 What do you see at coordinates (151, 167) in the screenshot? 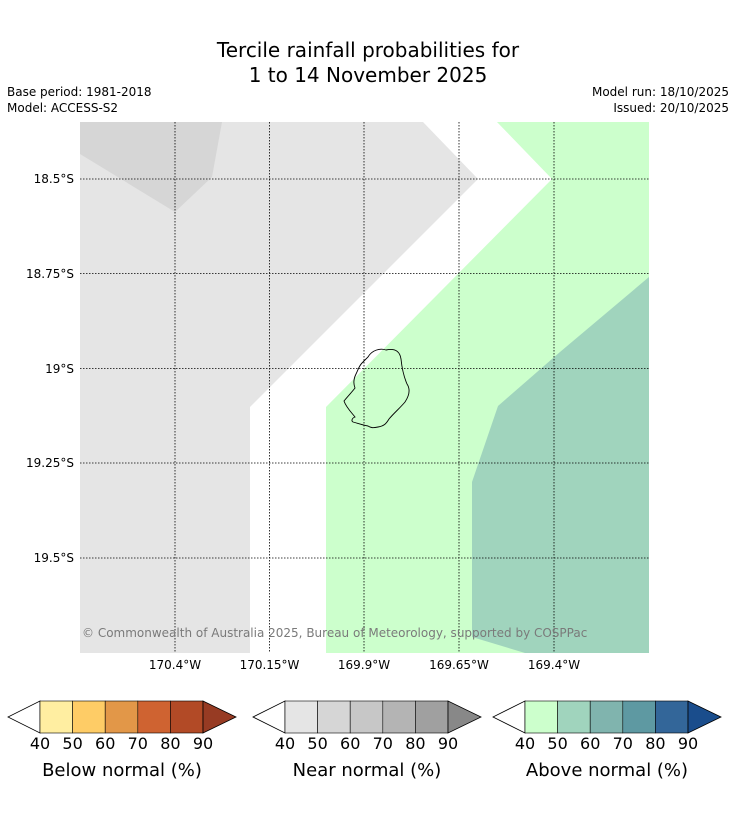
I see `near-normal-zone-mid` at bounding box center [151, 167].